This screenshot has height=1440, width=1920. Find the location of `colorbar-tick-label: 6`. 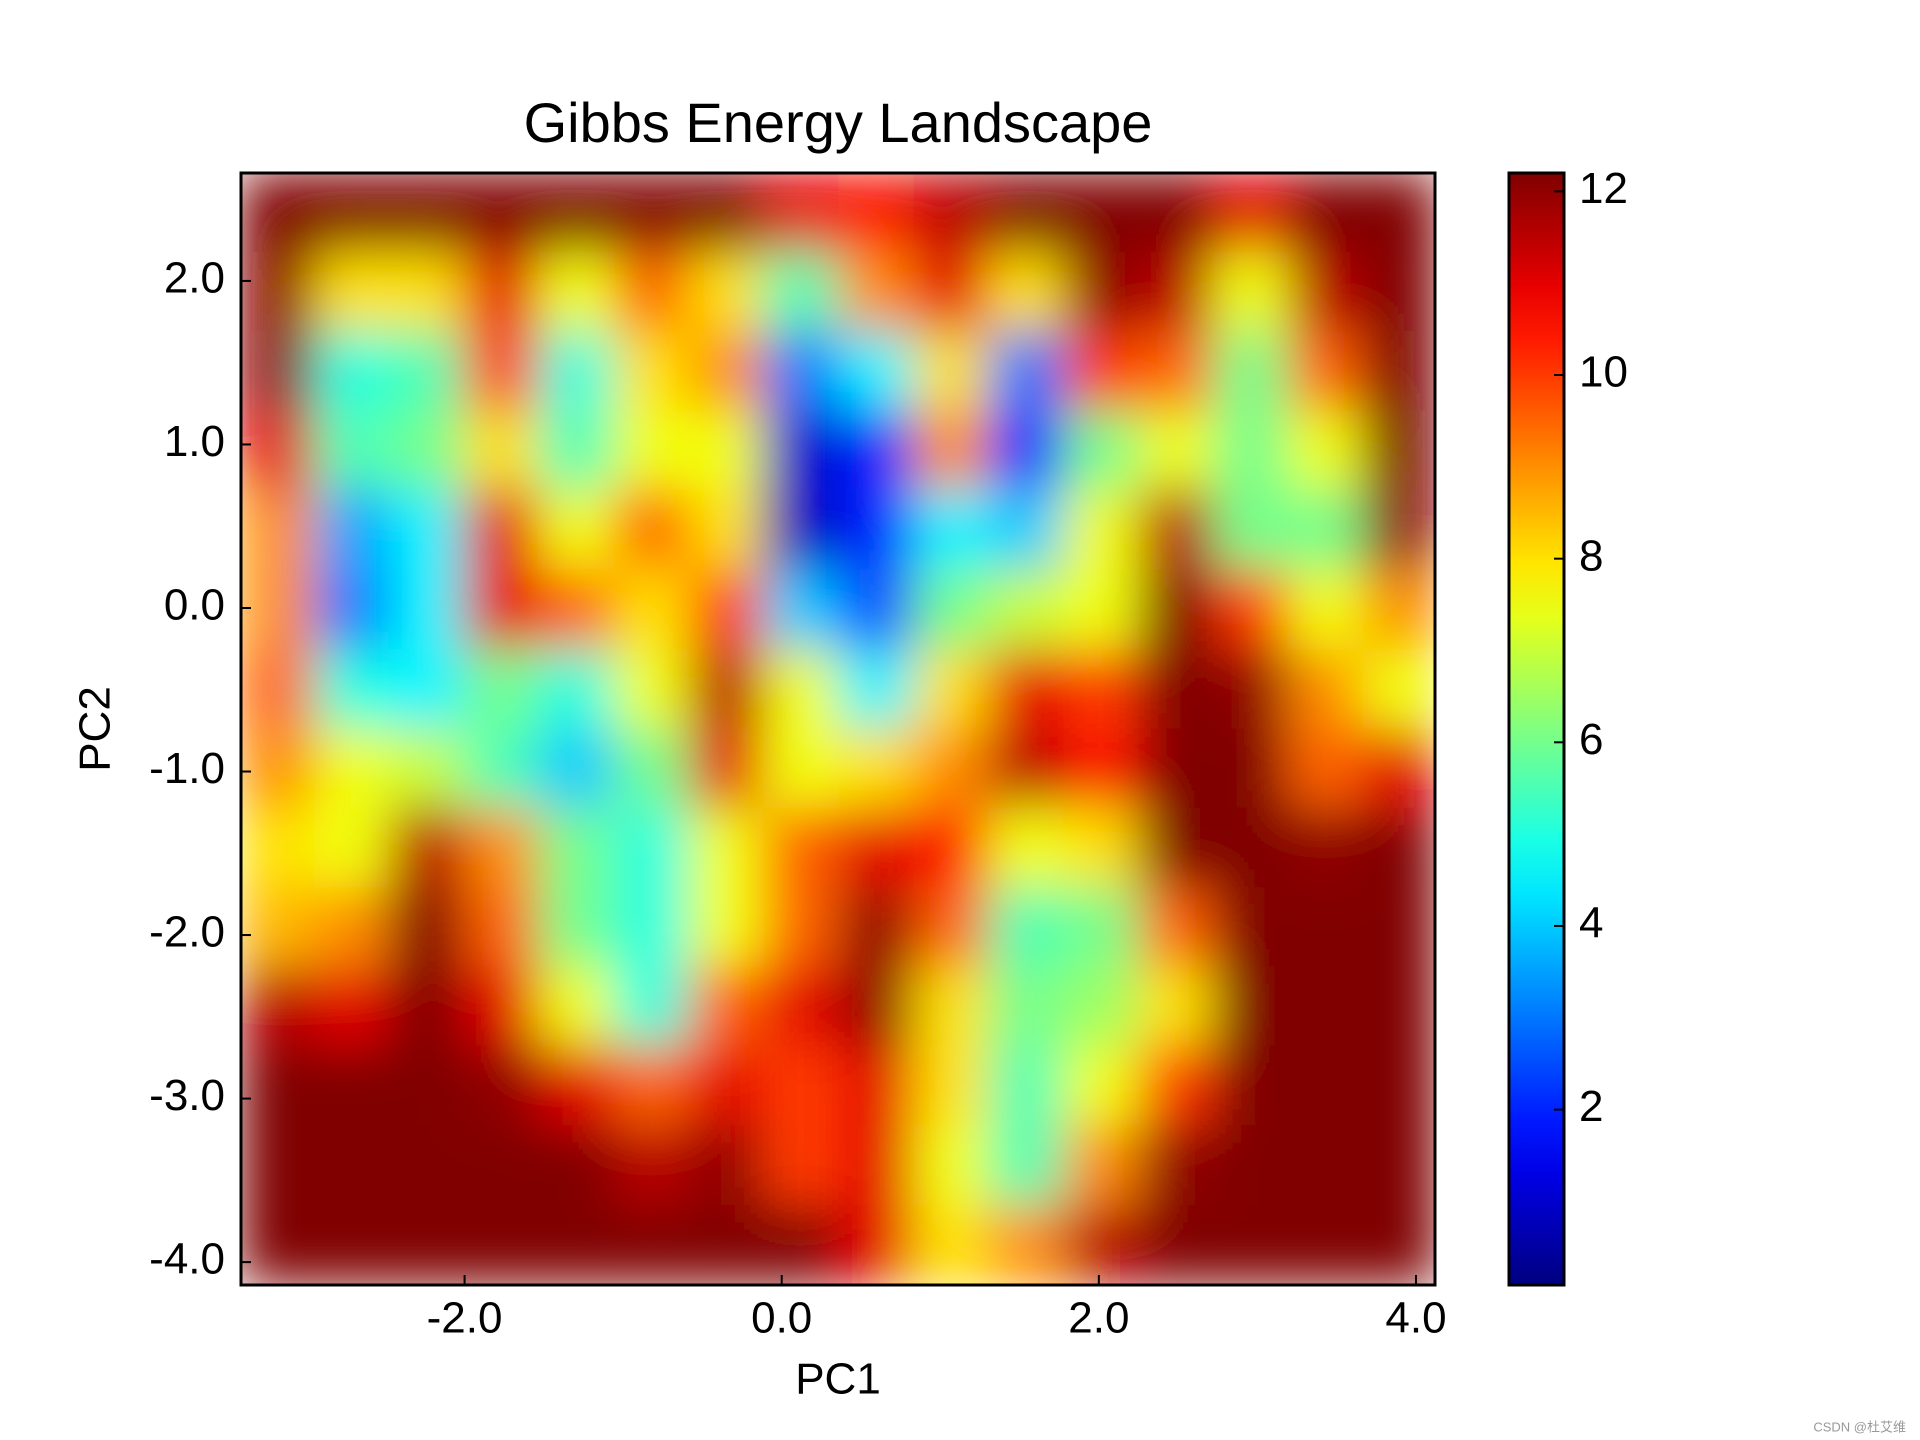

colorbar-tick-label: 6 is located at coordinates (1591, 739).